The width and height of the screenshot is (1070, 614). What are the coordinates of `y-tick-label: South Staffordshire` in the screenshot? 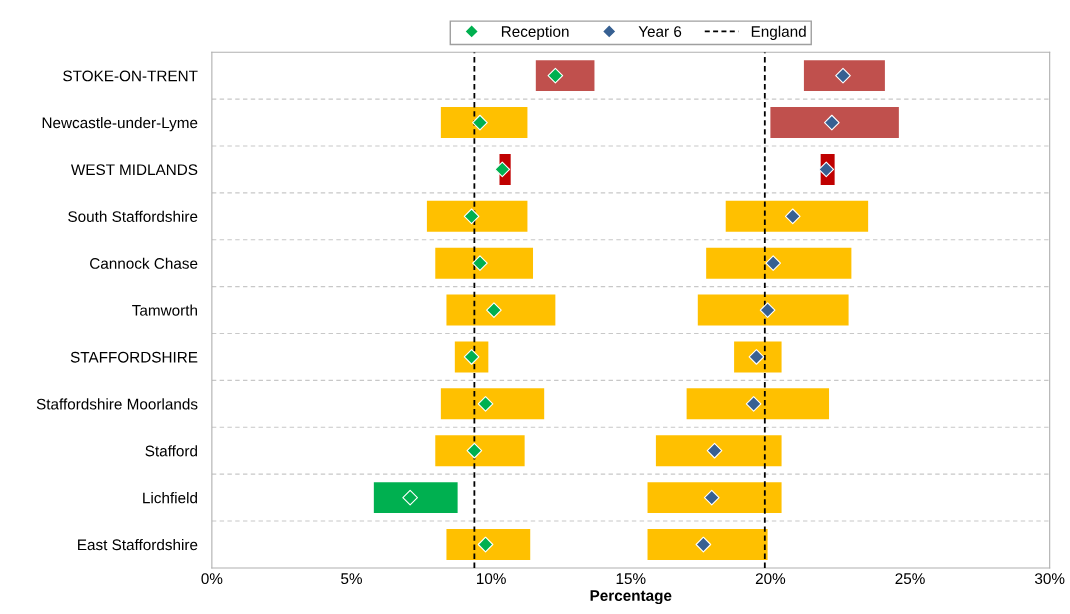 It's located at (133, 216).